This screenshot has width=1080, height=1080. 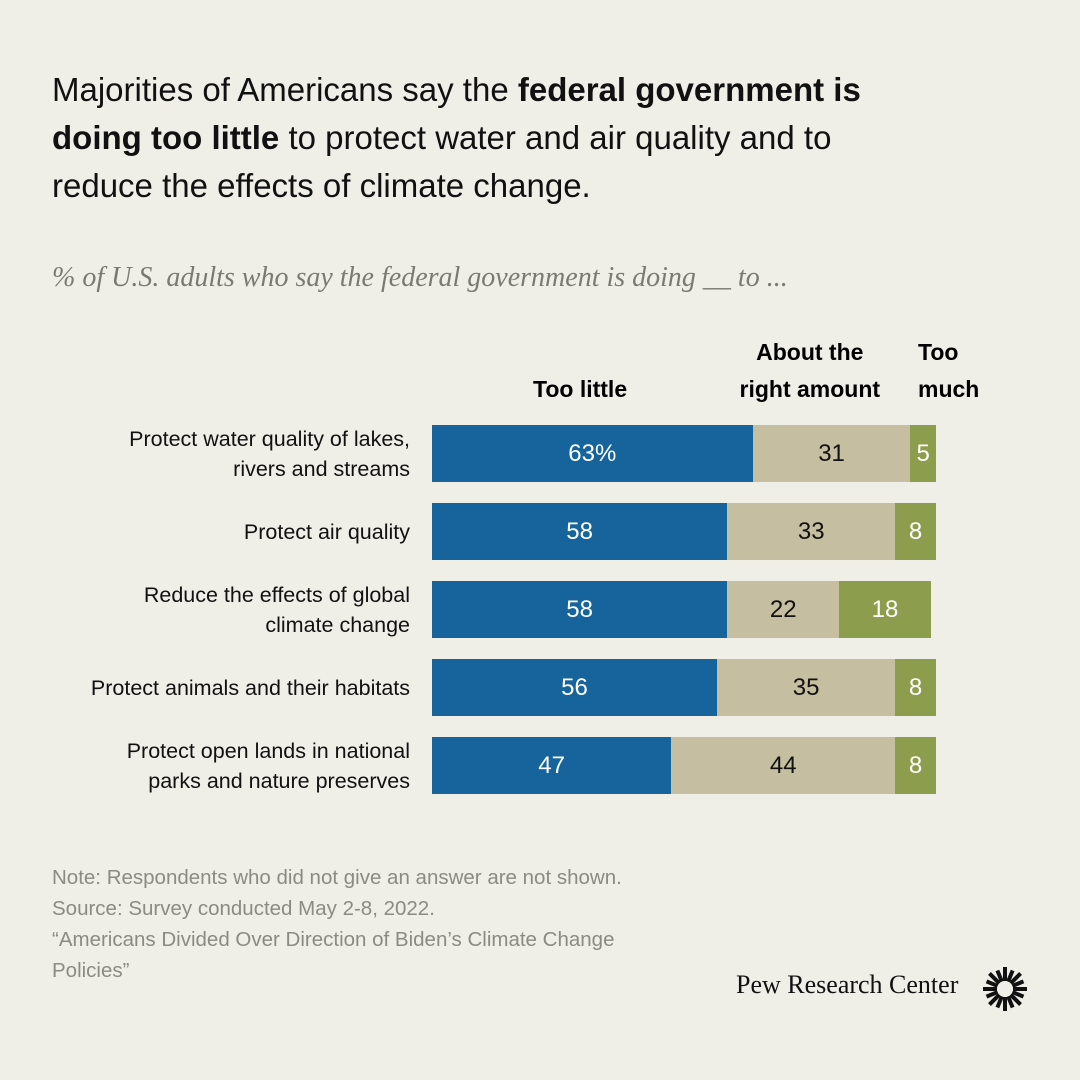 I want to click on data-label: 22, so click(x=783, y=609).